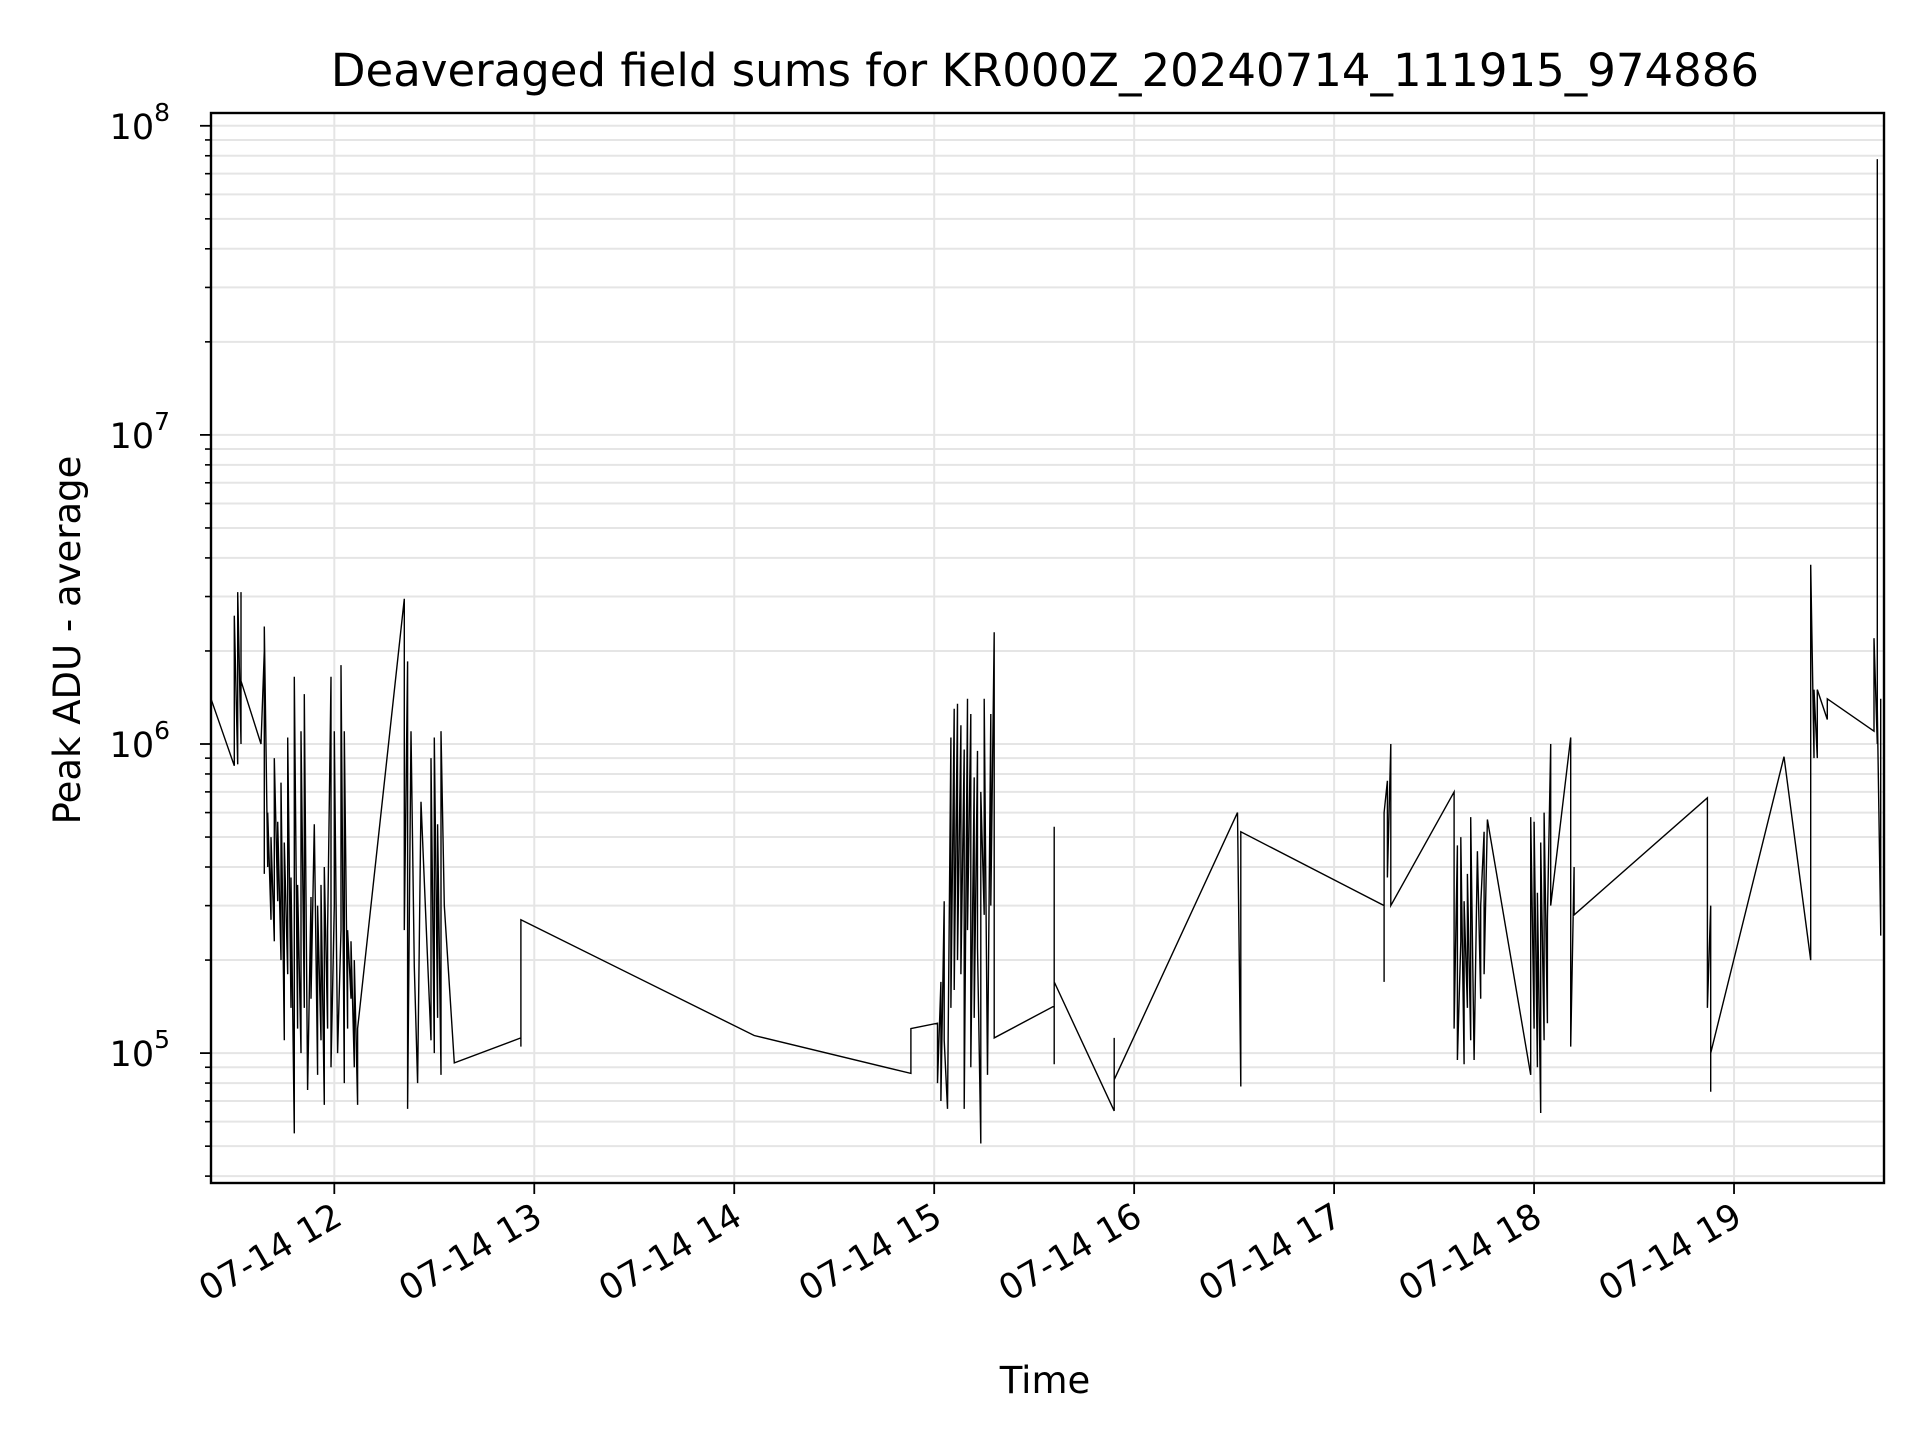 The image size is (1920, 1440). What do you see at coordinates (670, 1252) in the screenshot?
I see `x-tick-label: 07-14 14` at bounding box center [670, 1252].